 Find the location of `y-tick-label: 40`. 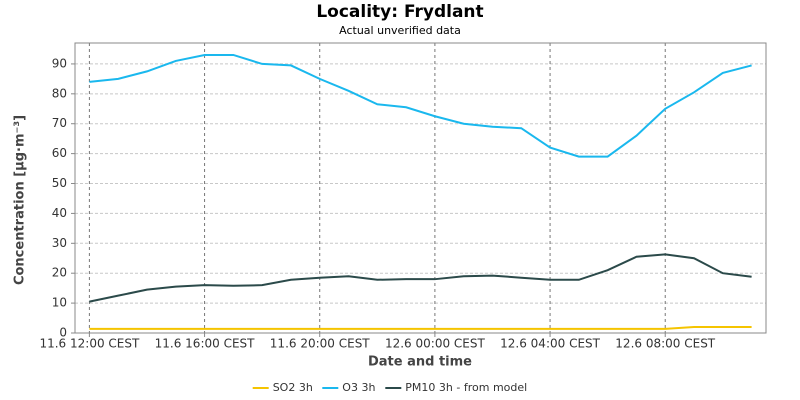

y-tick-label: 40 is located at coordinates (59, 213).